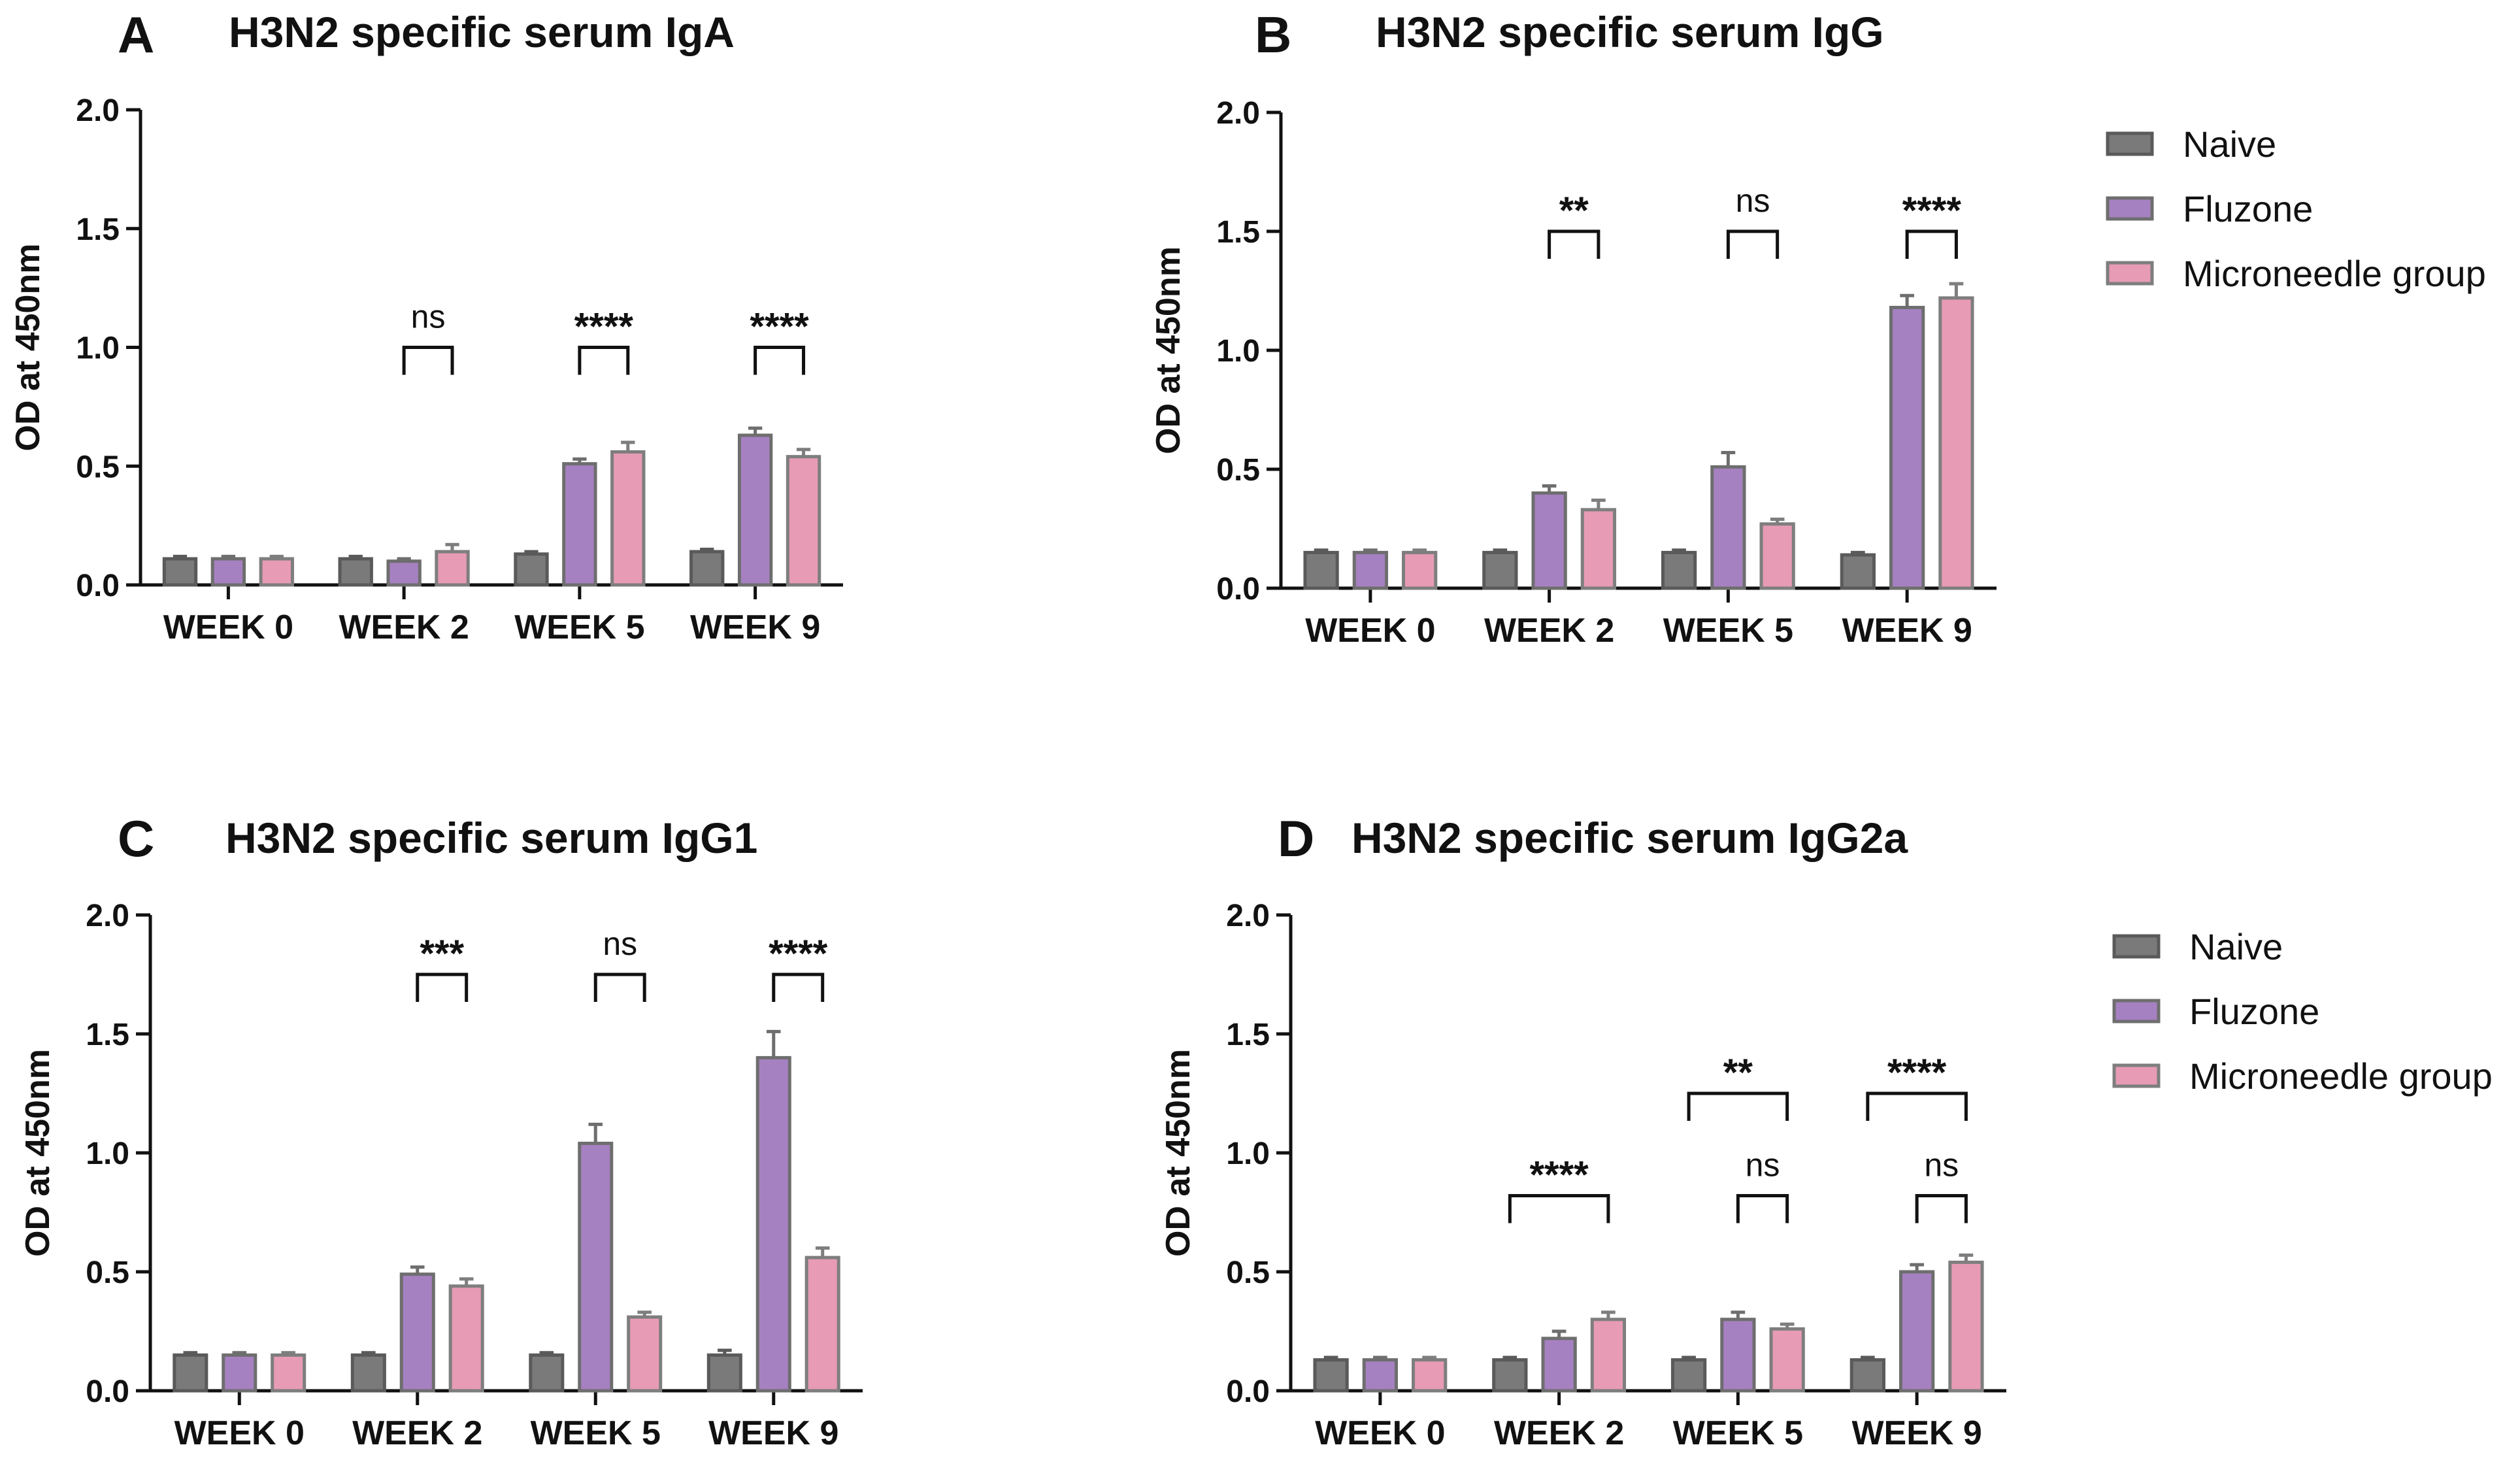 The image size is (2520, 1462). I want to click on panel-letter: D, so click(1296, 838).